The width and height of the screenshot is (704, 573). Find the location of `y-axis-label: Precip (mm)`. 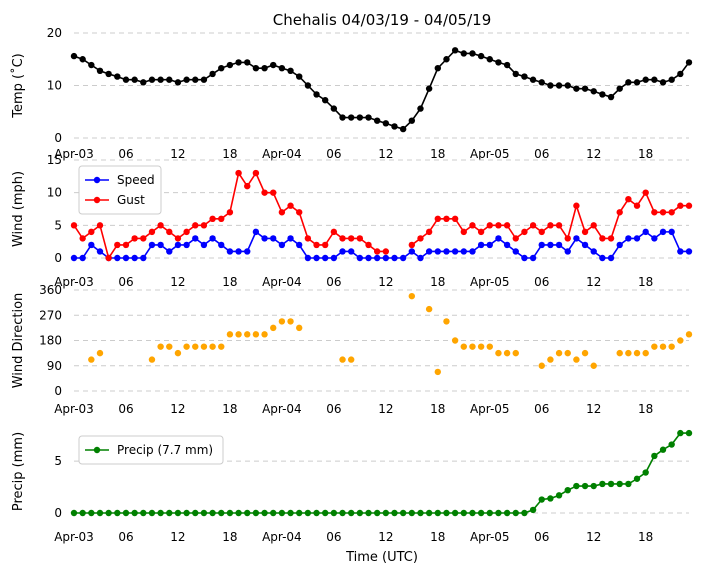

y-axis-label: Precip (mm) is located at coordinates (18, 471).